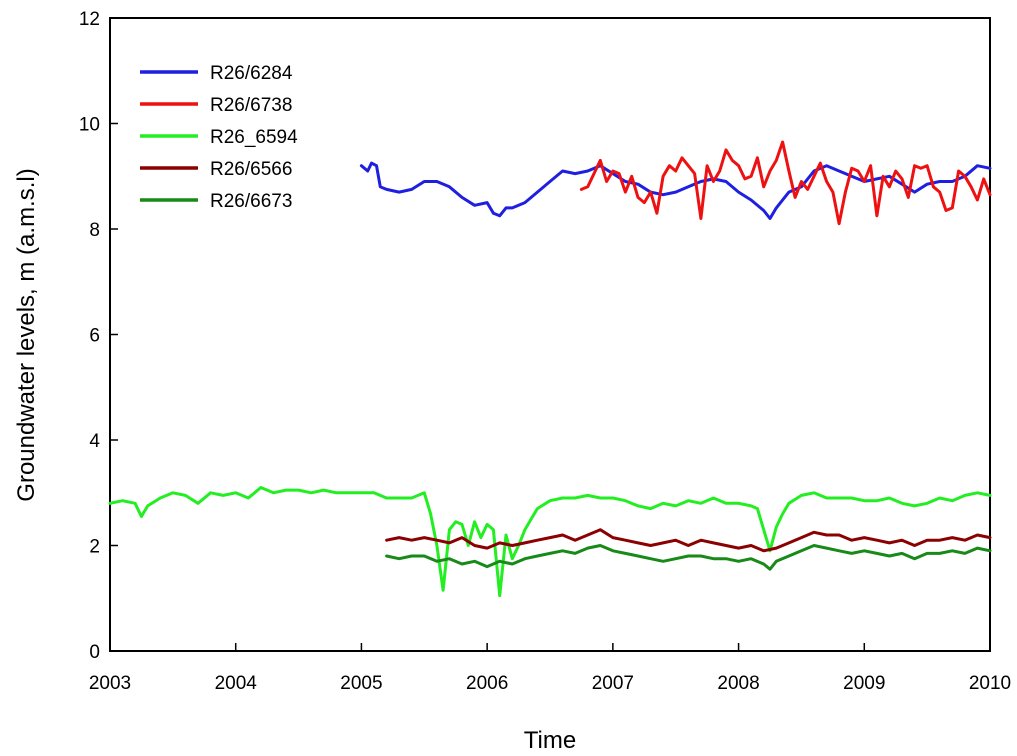 This screenshot has height=756, width=1017. What do you see at coordinates (89, 19) in the screenshot?
I see `y-tick-label: 12` at bounding box center [89, 19].